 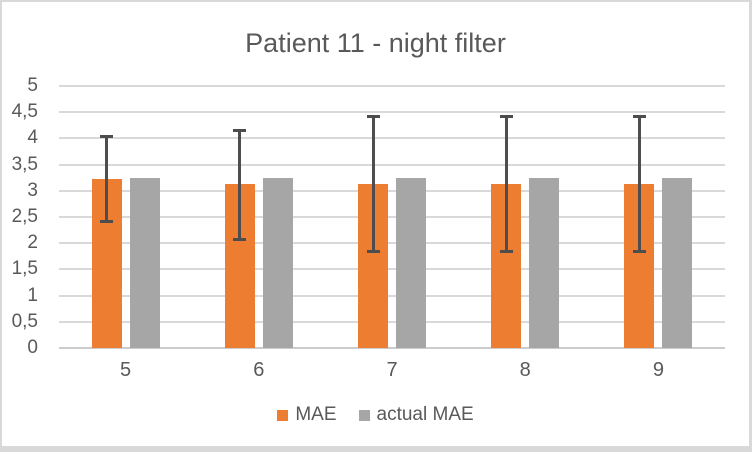 I want to click on y-axis-label: 1,5, so click(x=24, y=269).